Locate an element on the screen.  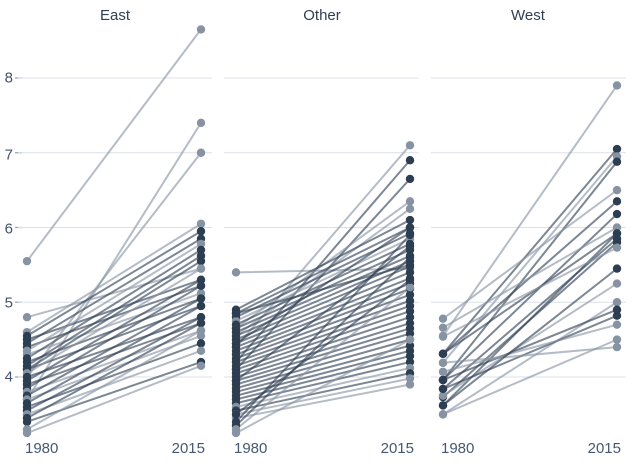
y-tick-label-6: 6 is located at coordinates (8, 229).